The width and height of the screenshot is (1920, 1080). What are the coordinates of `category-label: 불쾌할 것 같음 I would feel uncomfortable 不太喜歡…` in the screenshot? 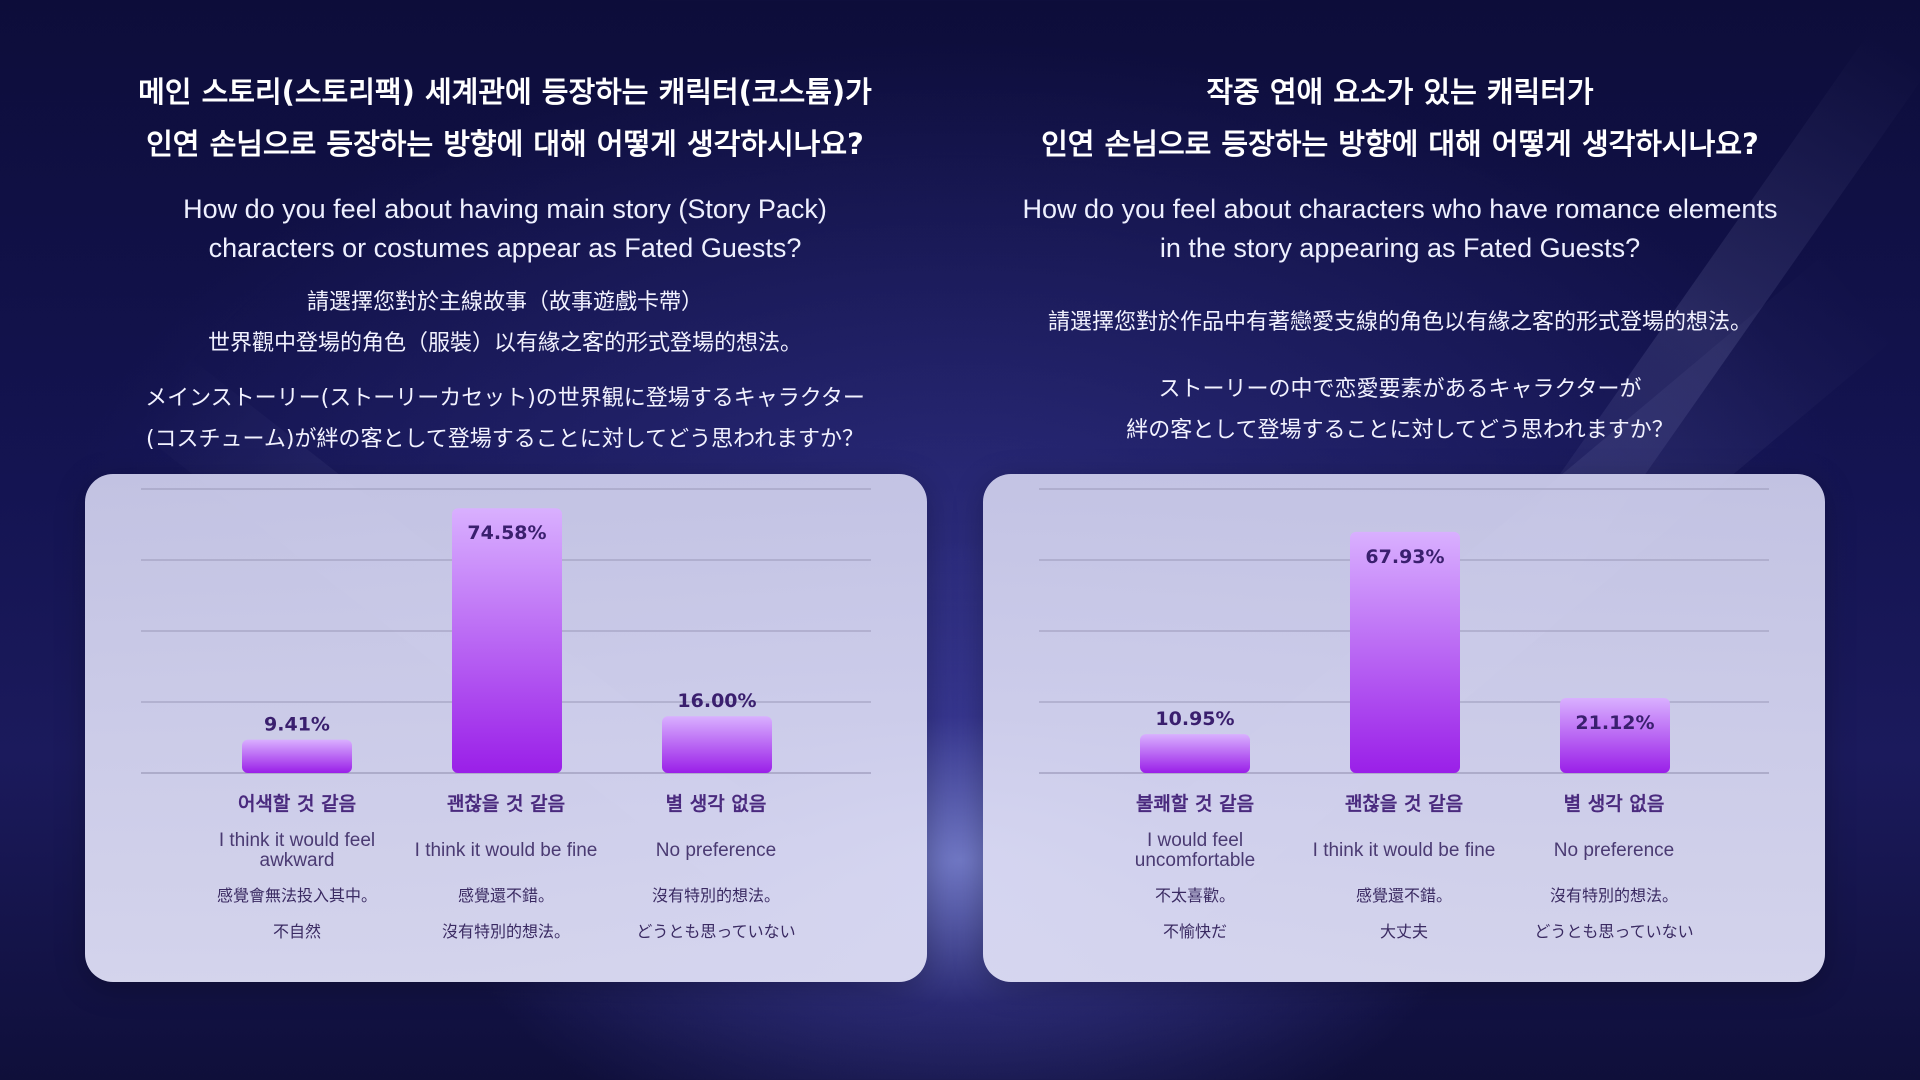 It's located at (1195, 867).